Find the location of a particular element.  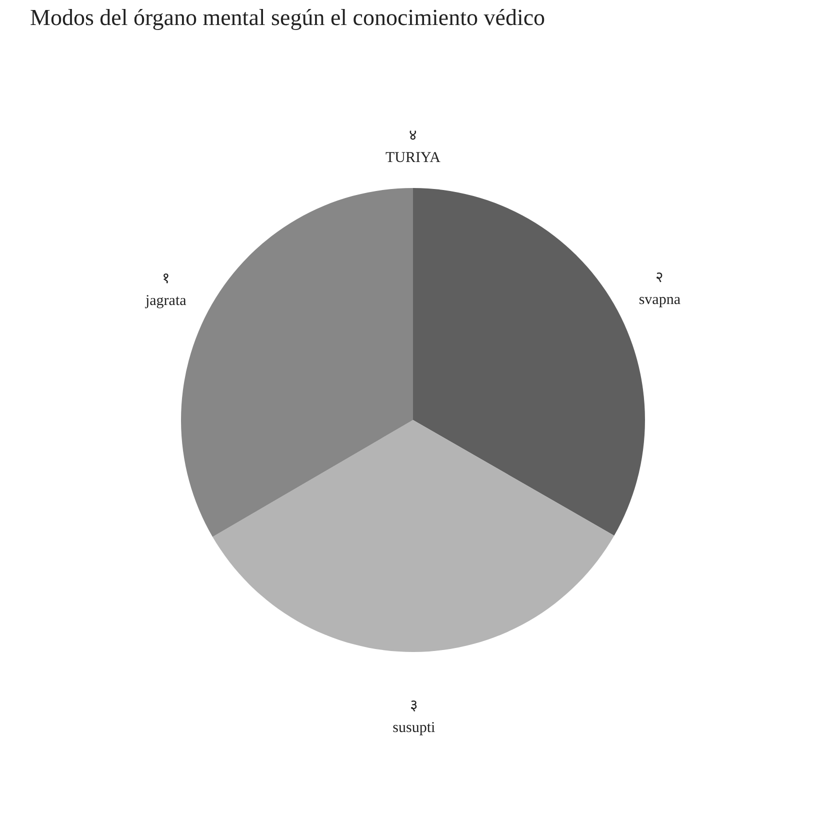

text: २ is located at coordinates (660, 278).